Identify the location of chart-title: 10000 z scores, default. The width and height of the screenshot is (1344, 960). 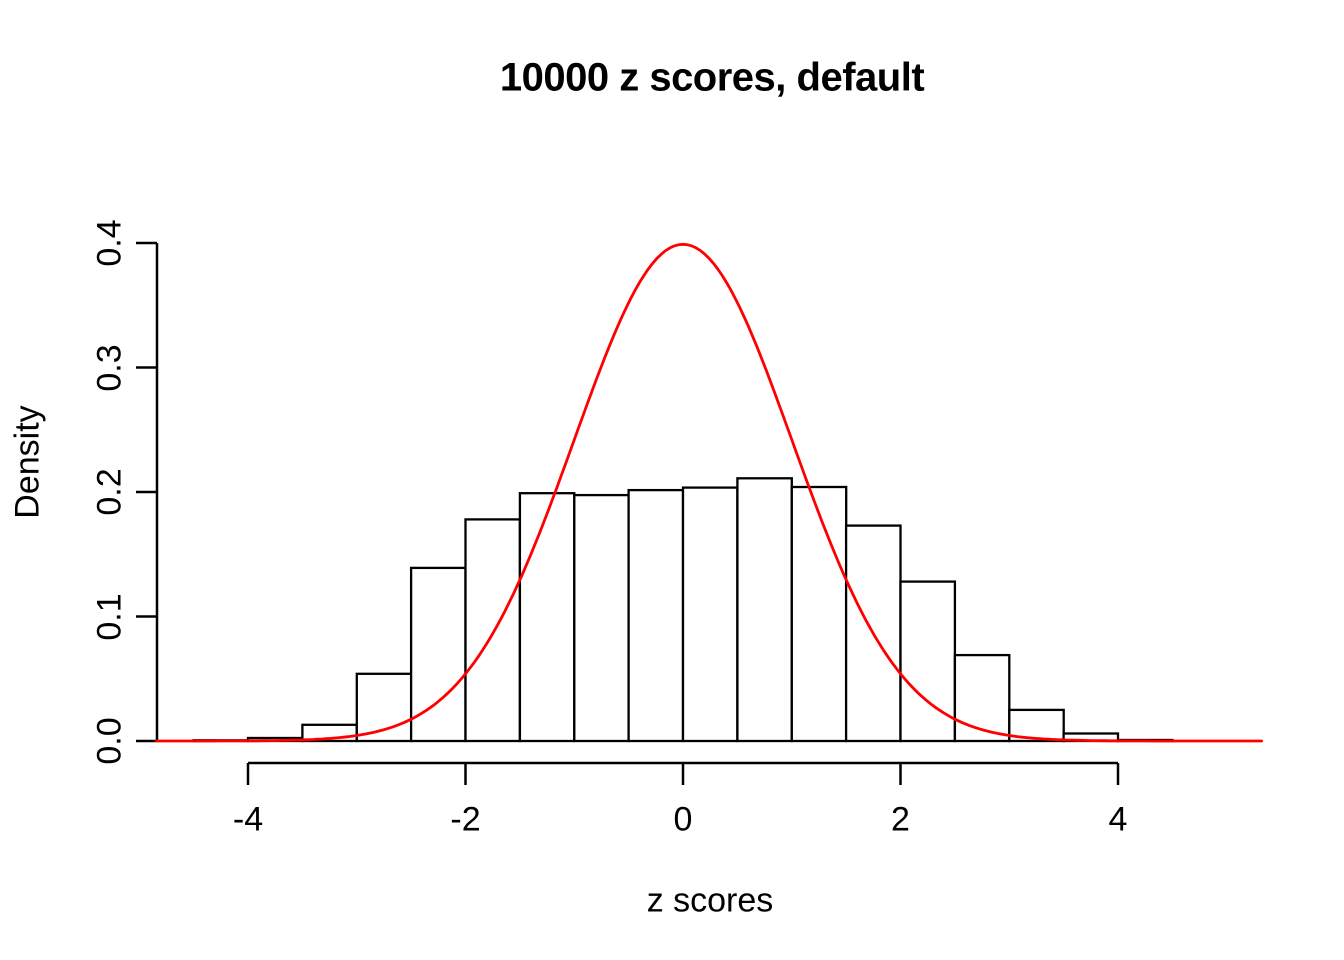
(712, 77).